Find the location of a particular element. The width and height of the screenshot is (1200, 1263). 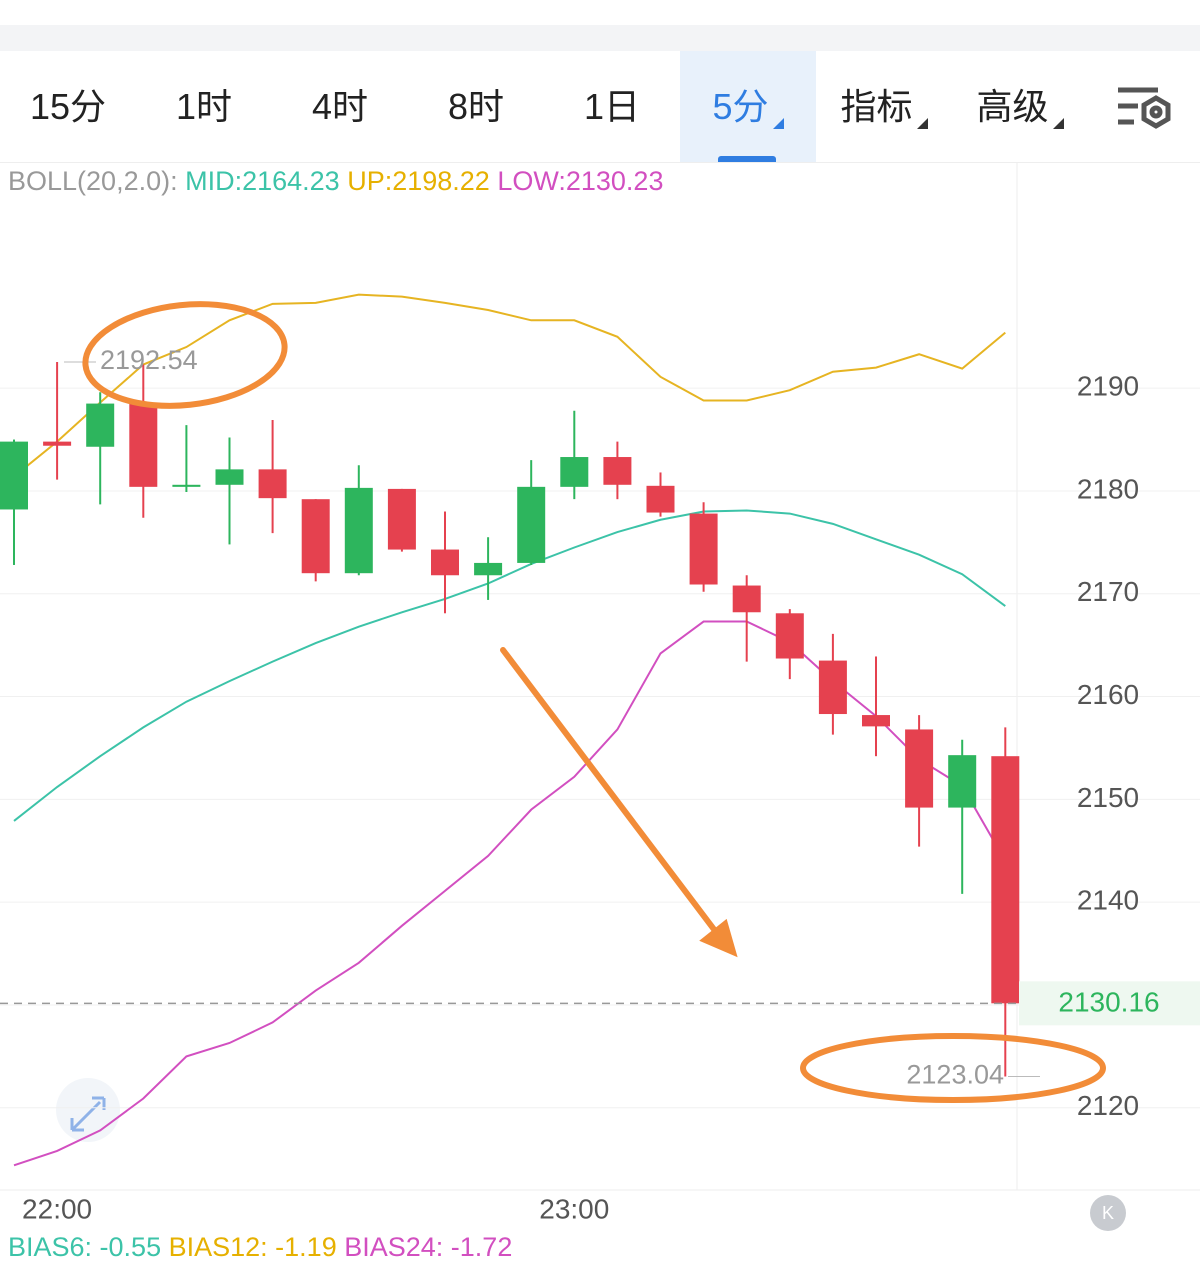

tab-bar: 15分 1时 4时 8时 1日 5分 指标 高级 is located at coordinates (600, 107).